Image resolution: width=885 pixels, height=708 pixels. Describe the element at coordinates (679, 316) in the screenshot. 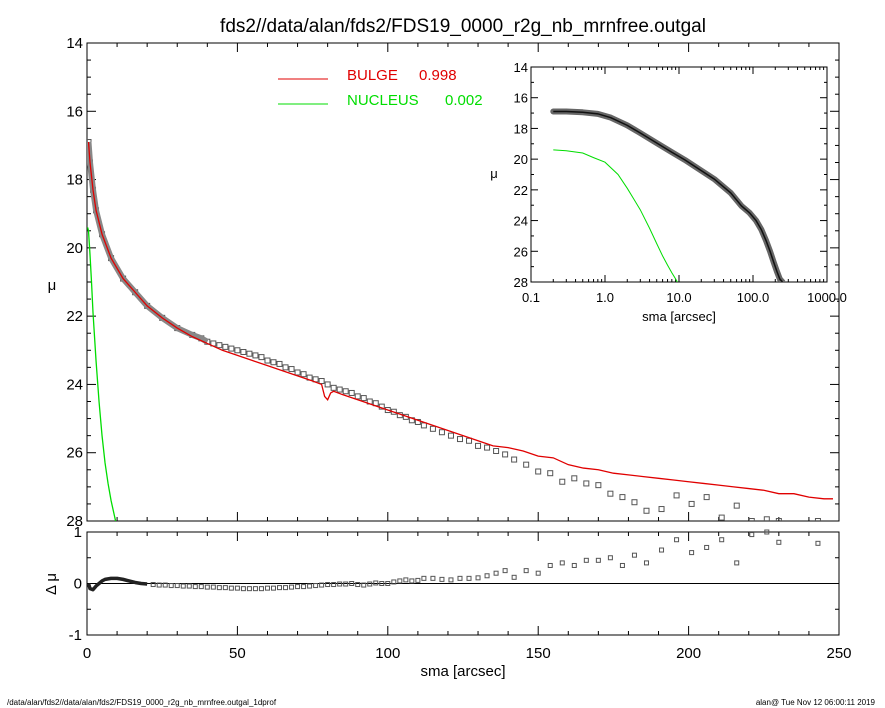

I see `inset-x-axis-label: sma [arcsec]` at that location.